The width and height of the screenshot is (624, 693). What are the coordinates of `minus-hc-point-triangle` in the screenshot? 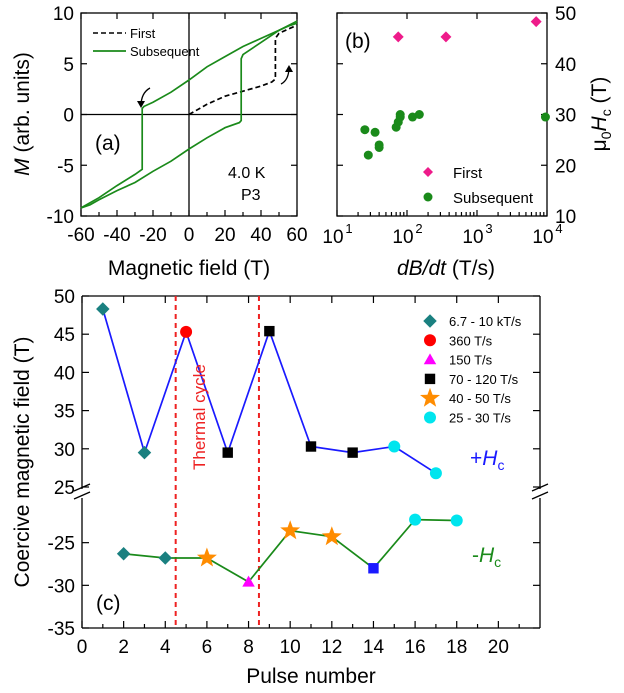 It's located at (248, 581).